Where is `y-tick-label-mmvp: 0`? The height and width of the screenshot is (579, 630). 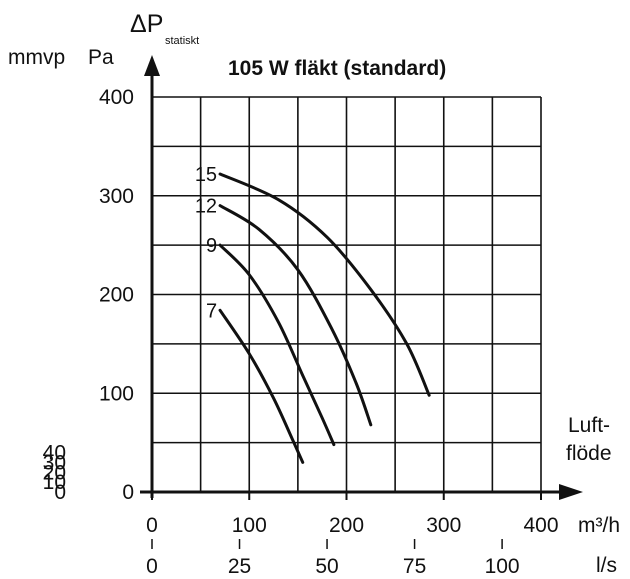 y-tick-label-mmvp: 0 is located at coordinates (60, 492).